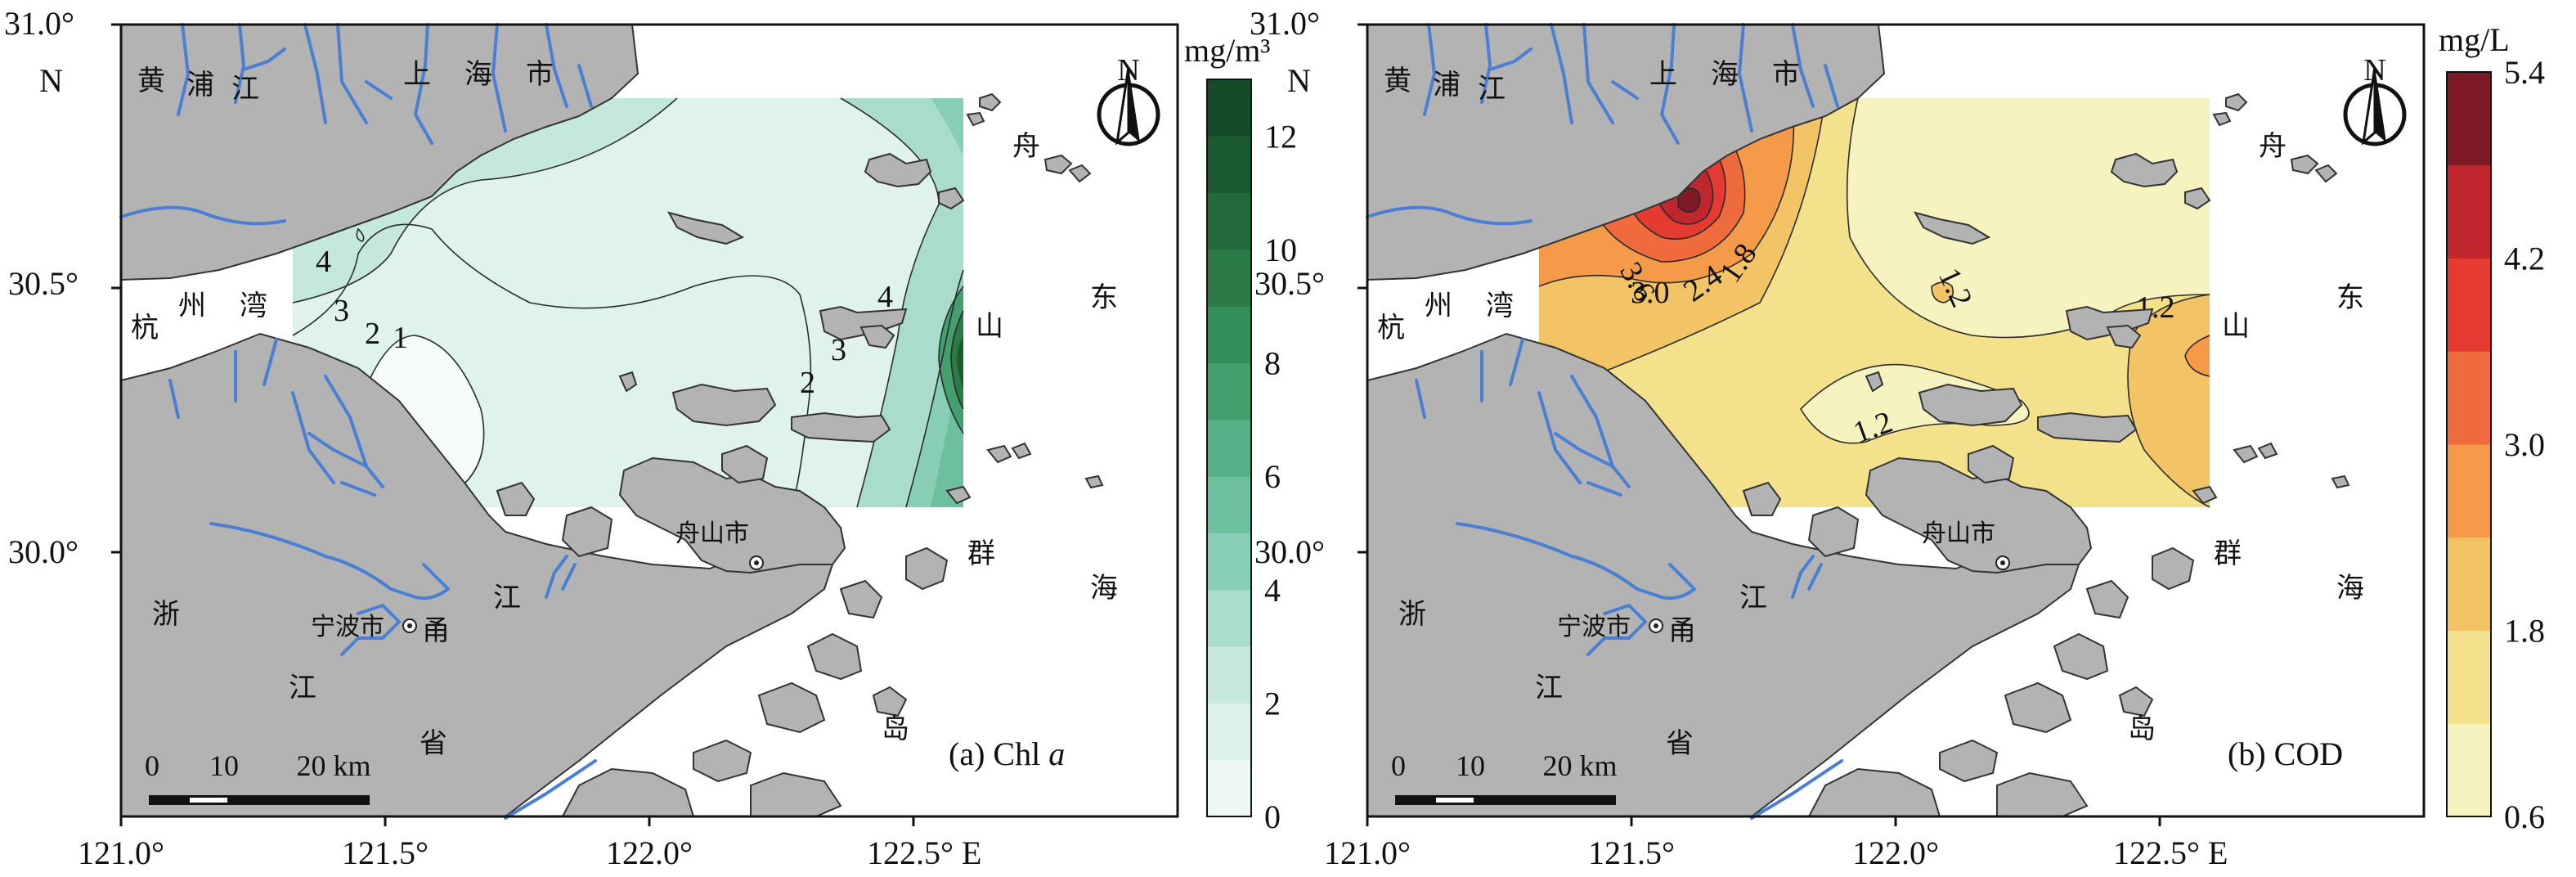 This screenshot has height=877, width=2576. What do you see at coordinates (1273, 817) in the screenshot?
I see `colorbar-tick-label: 0` at bounding box center [1273, 817].